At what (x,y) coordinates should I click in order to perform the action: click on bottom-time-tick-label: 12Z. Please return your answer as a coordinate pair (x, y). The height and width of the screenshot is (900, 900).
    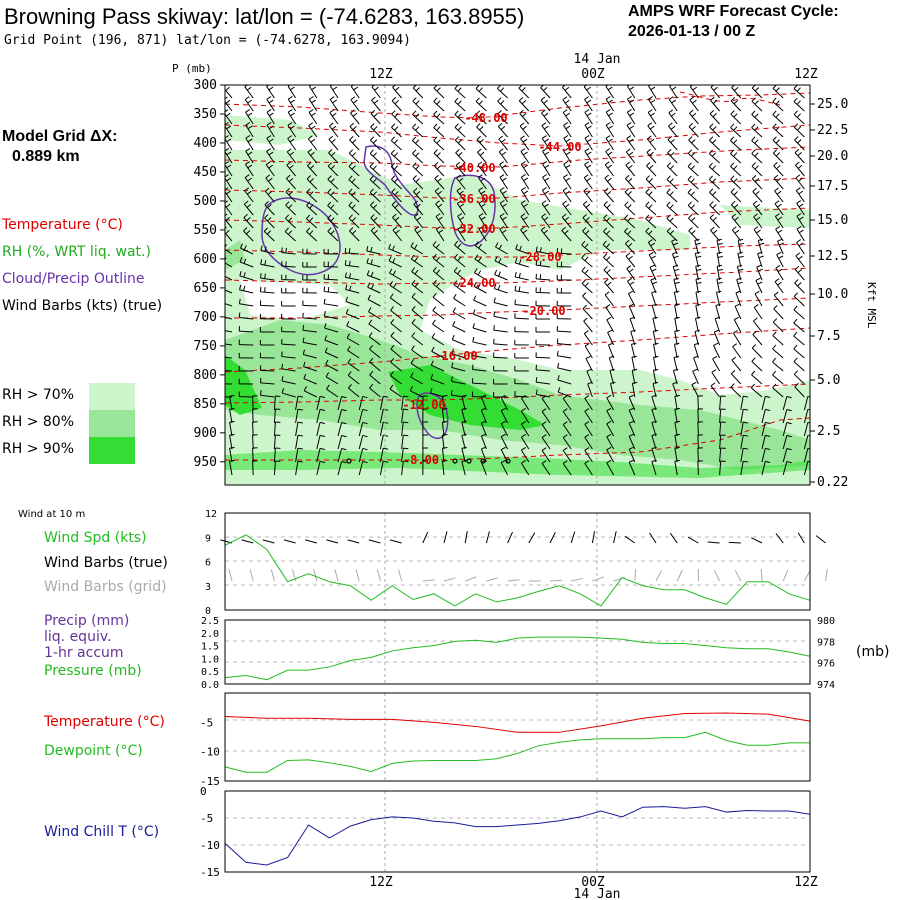
    Looking at the image, I should click on (381, 882).